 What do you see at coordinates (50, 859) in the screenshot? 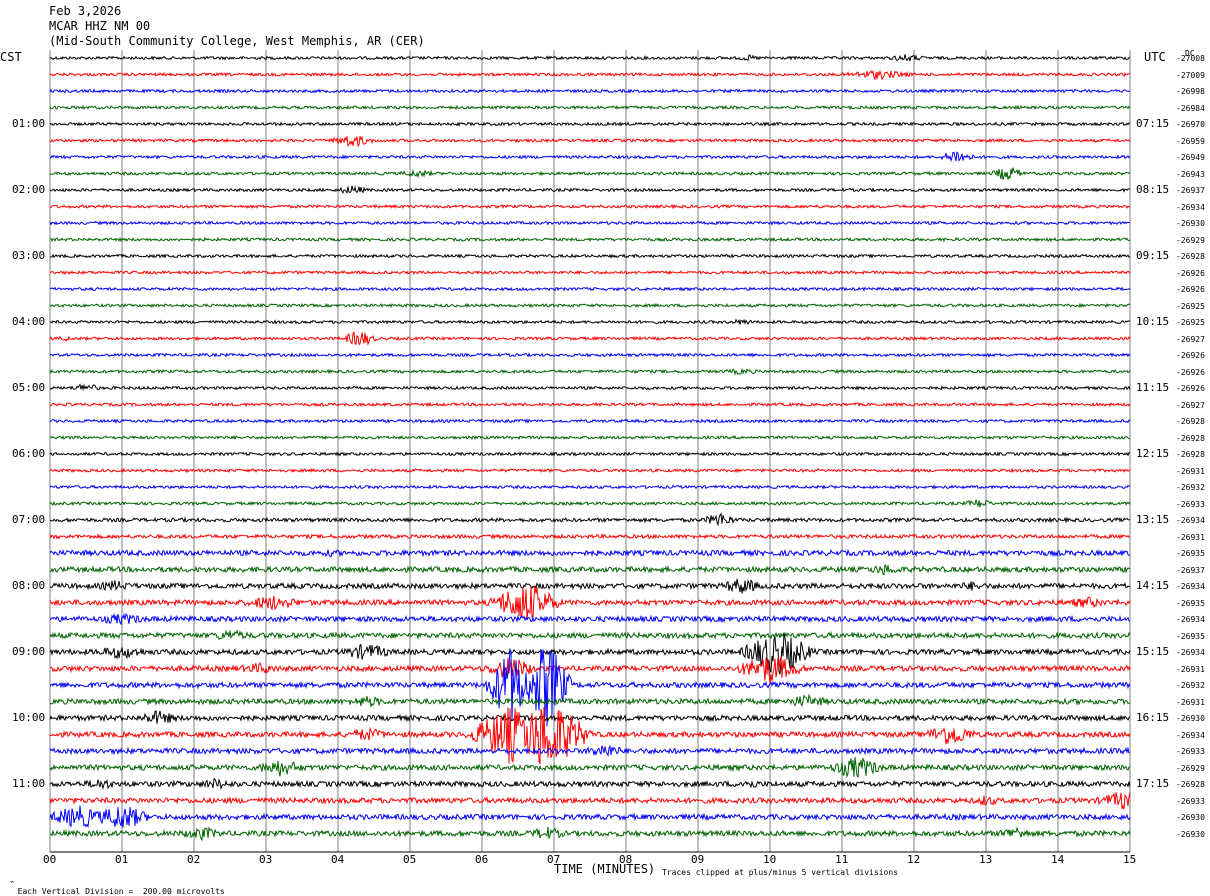
I see `x-tick-label: 00` at bounding box center [50, 859].